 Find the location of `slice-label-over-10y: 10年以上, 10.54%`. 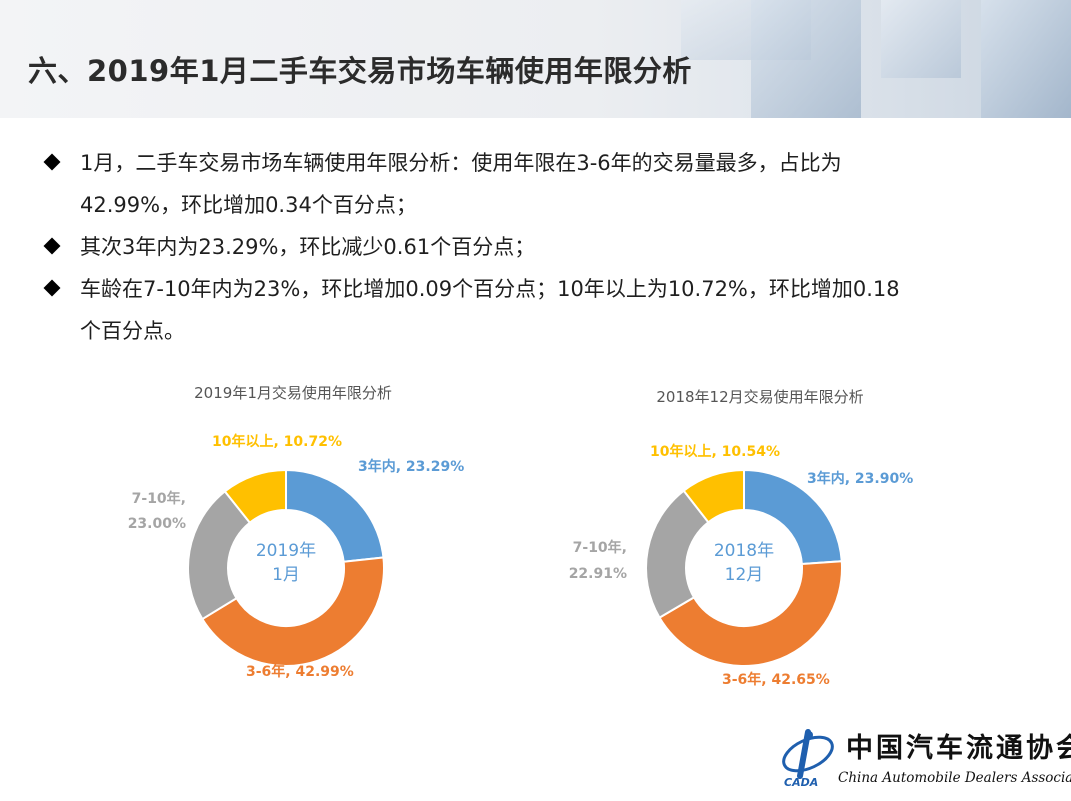

slice-label-over-10y: 10年以上, 10.54% is located at coordinates (715, 451).